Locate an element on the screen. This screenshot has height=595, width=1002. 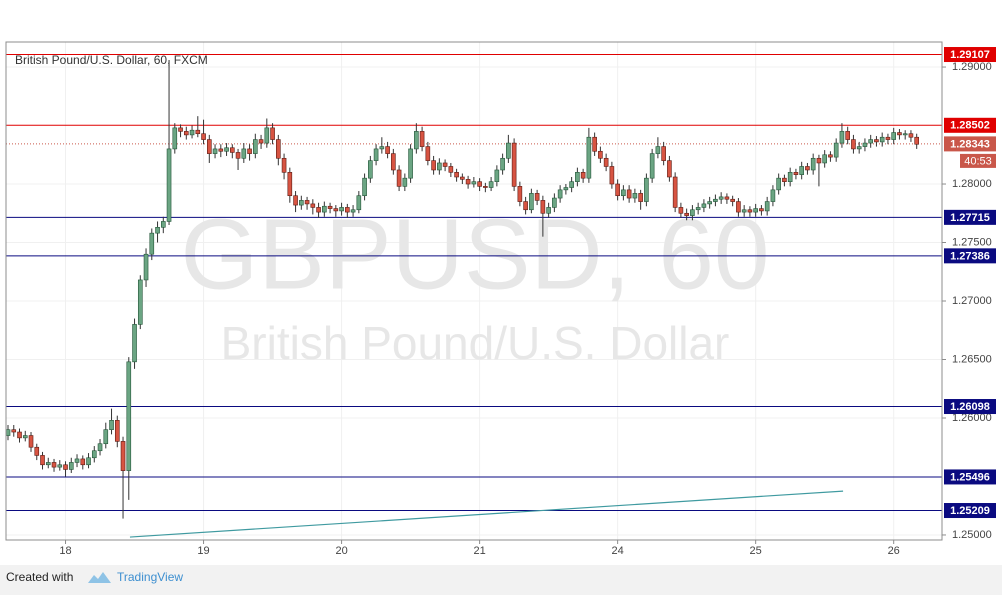
last-price-label-box is located at coordinates (970, 144).